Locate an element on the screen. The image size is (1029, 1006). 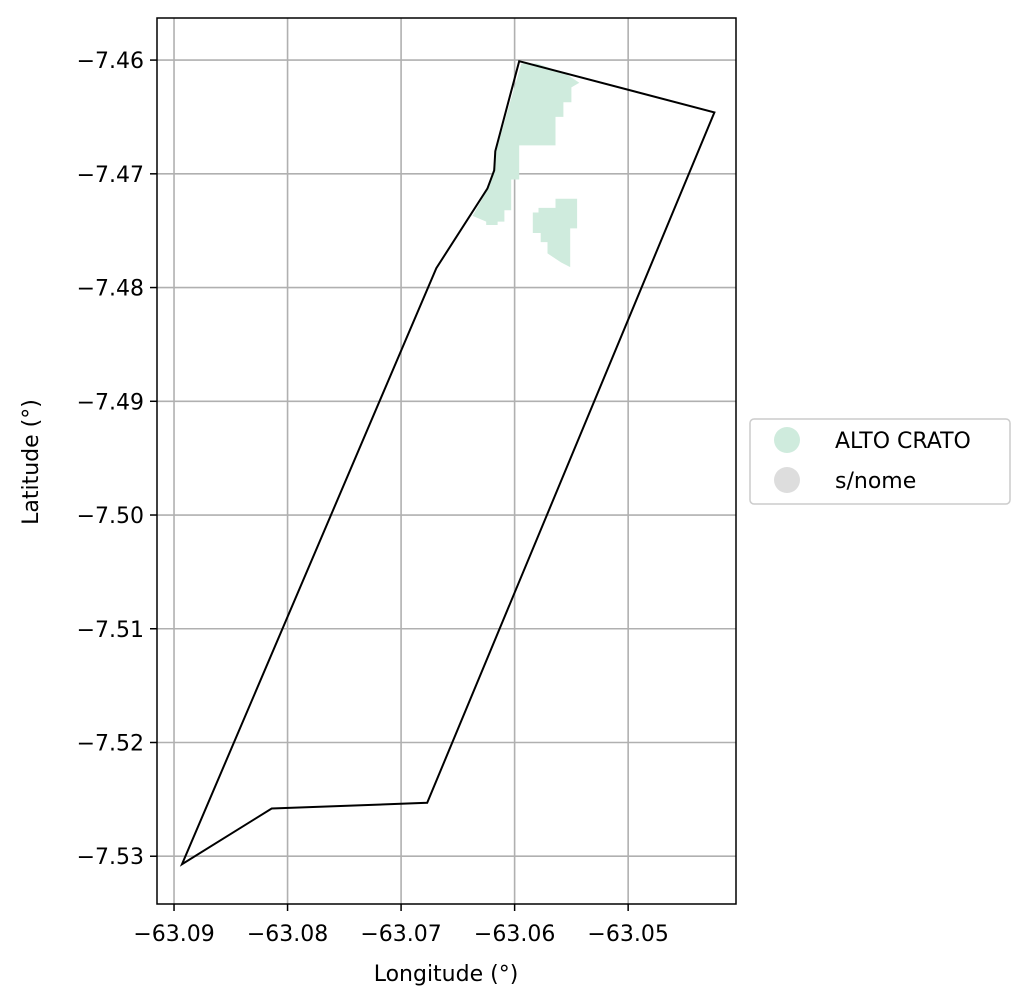
y-tick-label: −7.53 is located at coordinates (110, 857).